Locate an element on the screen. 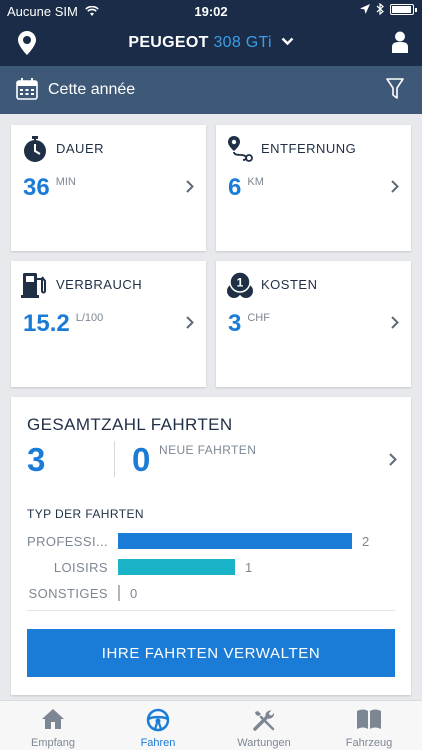  tab-empfang: Empfang is located at coordinates (53, 725).